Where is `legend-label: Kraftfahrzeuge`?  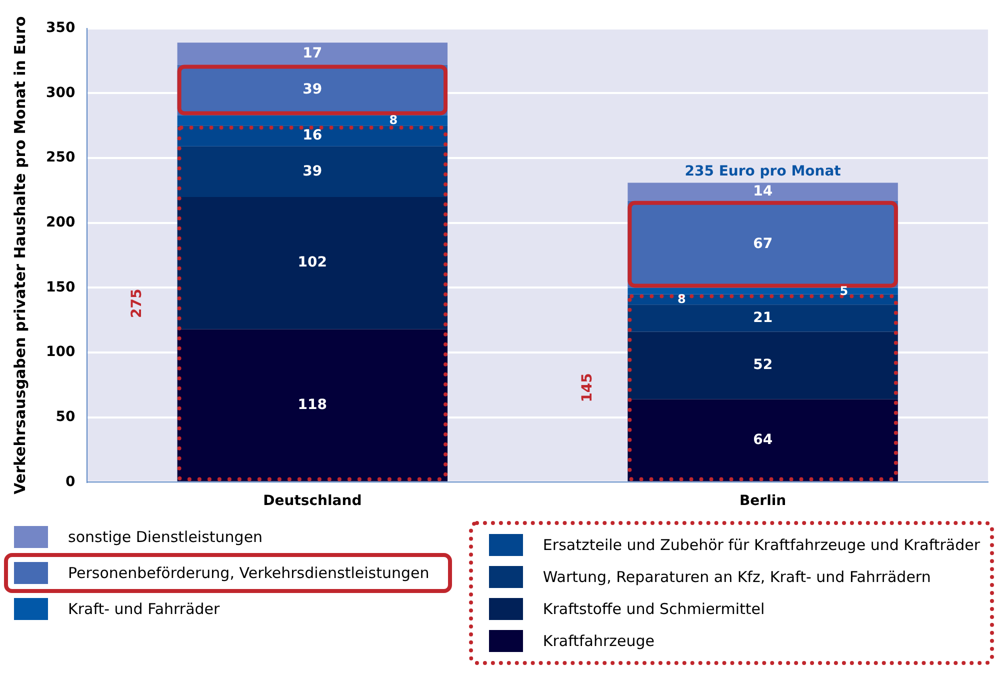
legend-label: Kraftfahrzeuge is located at coordinates (598, 641).